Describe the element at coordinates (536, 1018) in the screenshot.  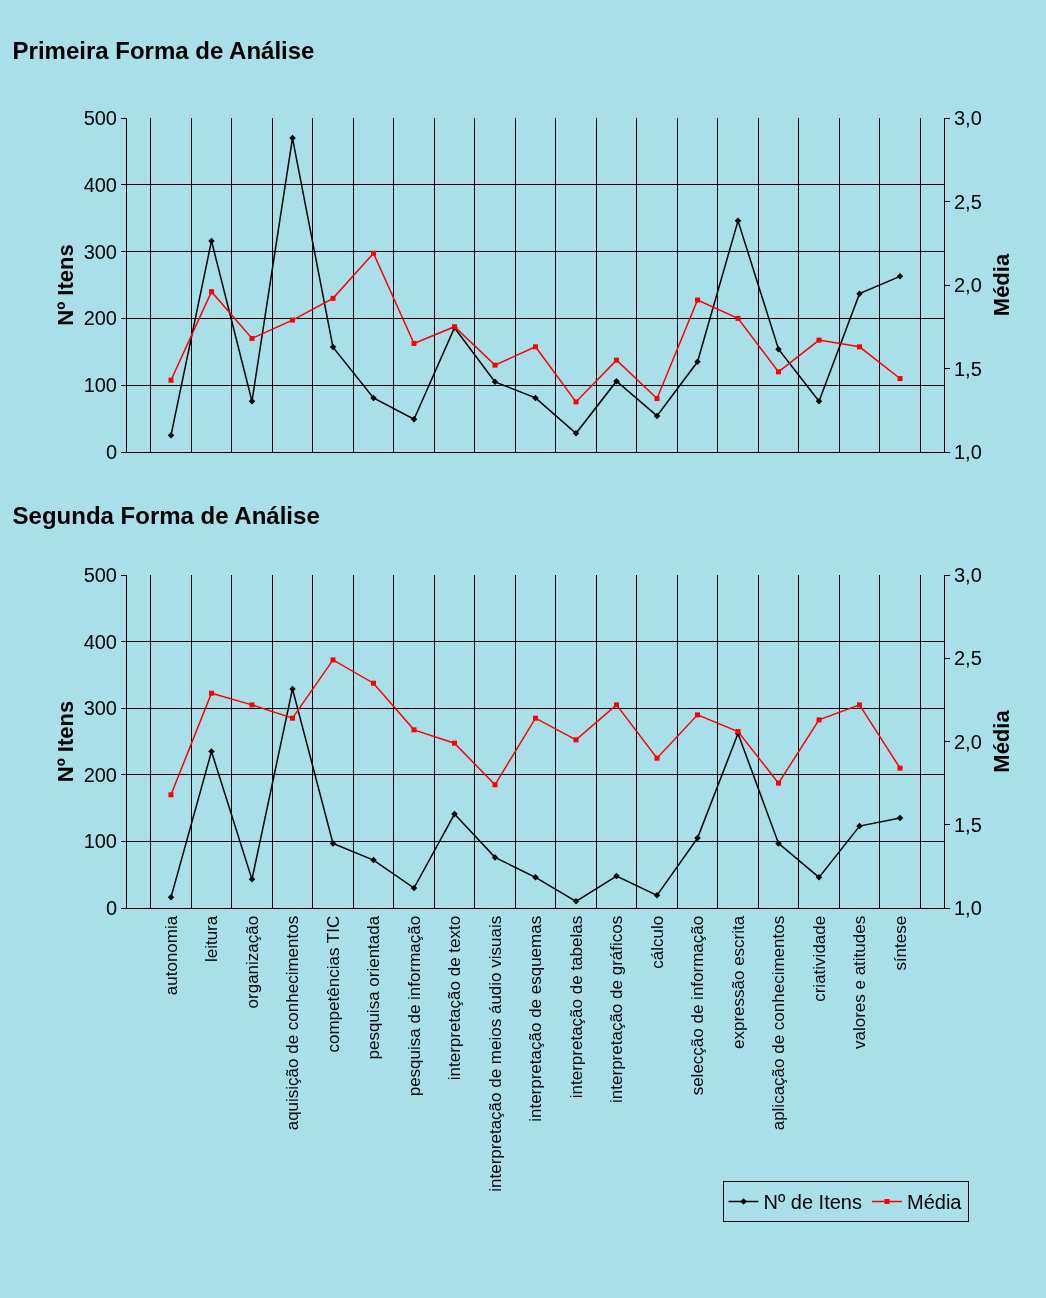
I see `x-tick-label: interpretação de esquemas` at that location.